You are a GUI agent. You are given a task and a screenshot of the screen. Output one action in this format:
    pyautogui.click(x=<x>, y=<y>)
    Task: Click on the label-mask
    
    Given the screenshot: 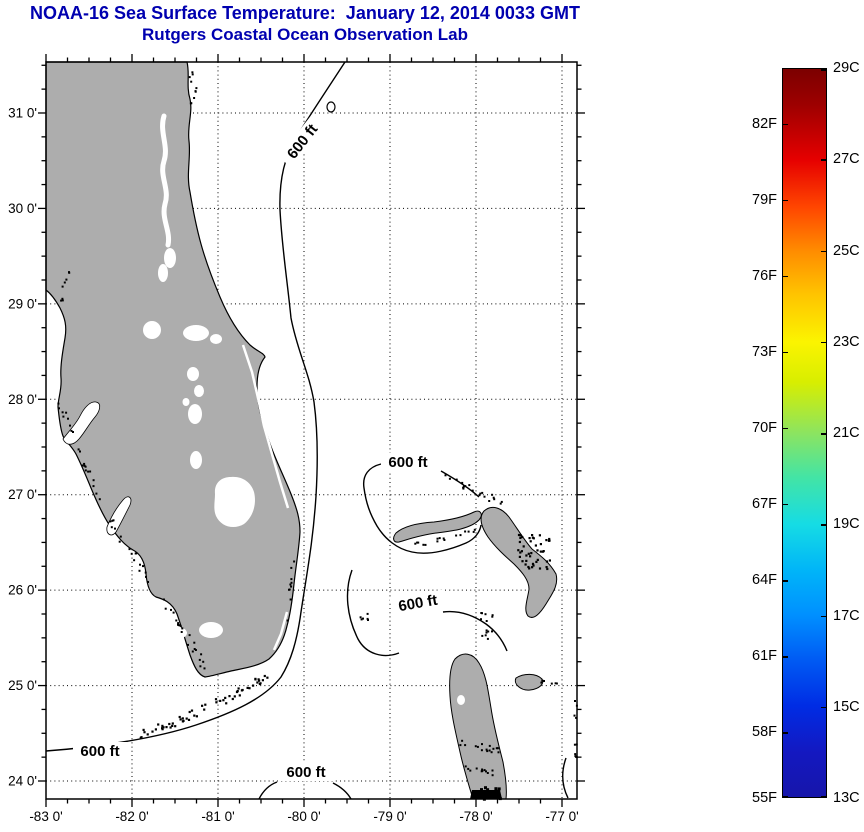 What is the action you would take?
    pyautogui.click(x=100, y=751)
    